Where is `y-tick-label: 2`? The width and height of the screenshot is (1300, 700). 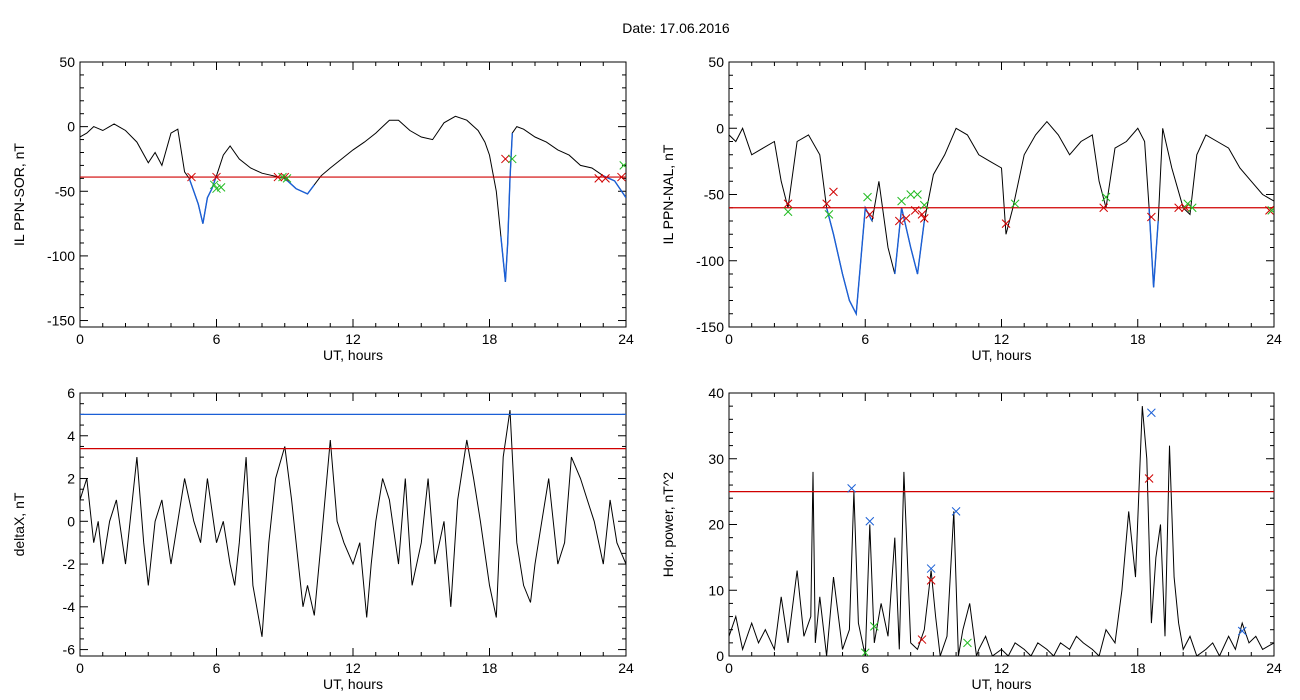
y-tick-label: 2 is located at coordinates (71, 479).